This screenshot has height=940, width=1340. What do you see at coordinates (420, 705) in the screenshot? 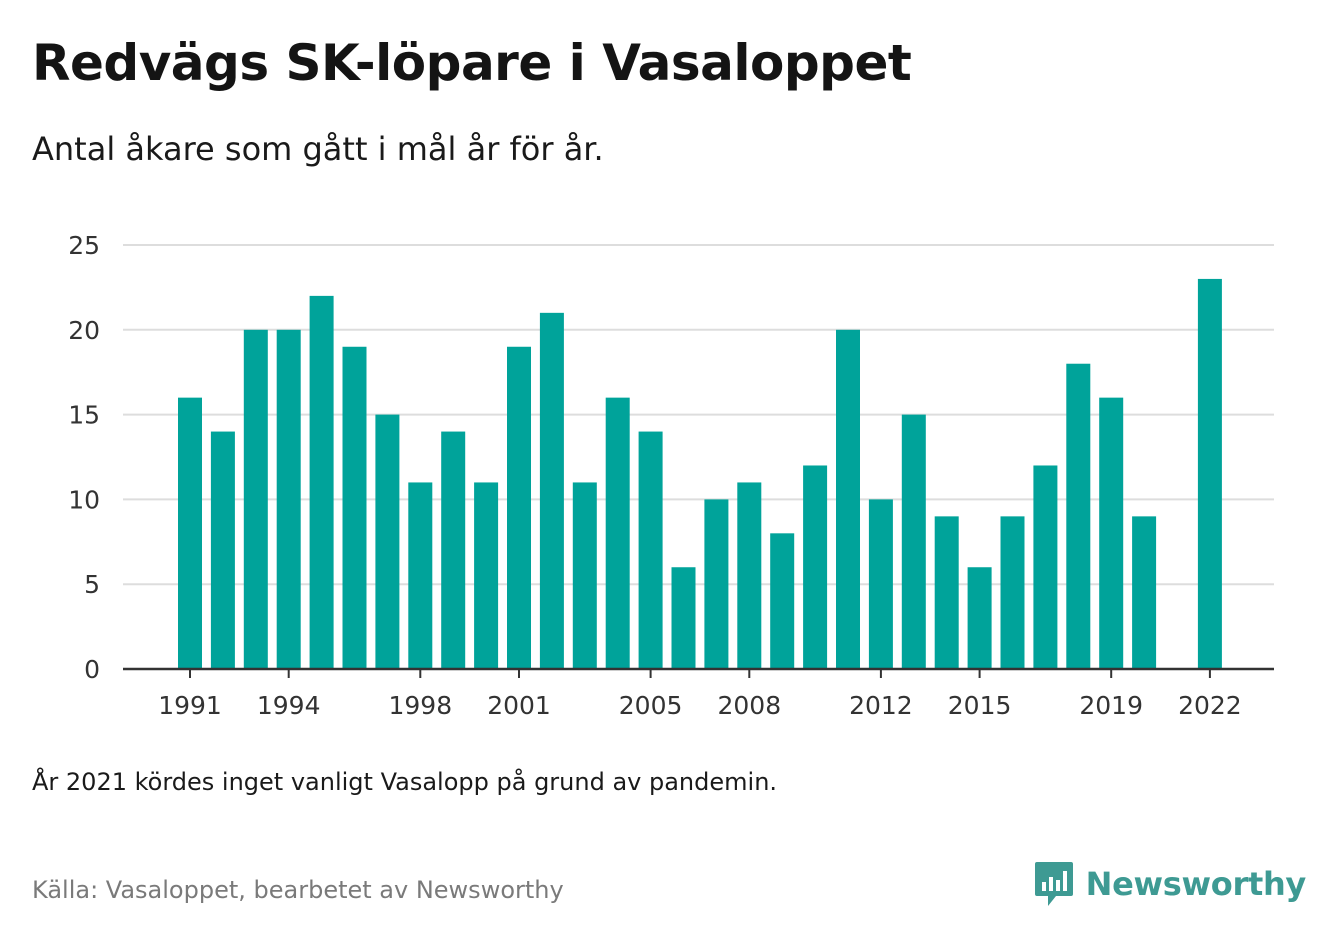
I see `x-tick-label-1998: 1998` at bounding box center [420, 705].